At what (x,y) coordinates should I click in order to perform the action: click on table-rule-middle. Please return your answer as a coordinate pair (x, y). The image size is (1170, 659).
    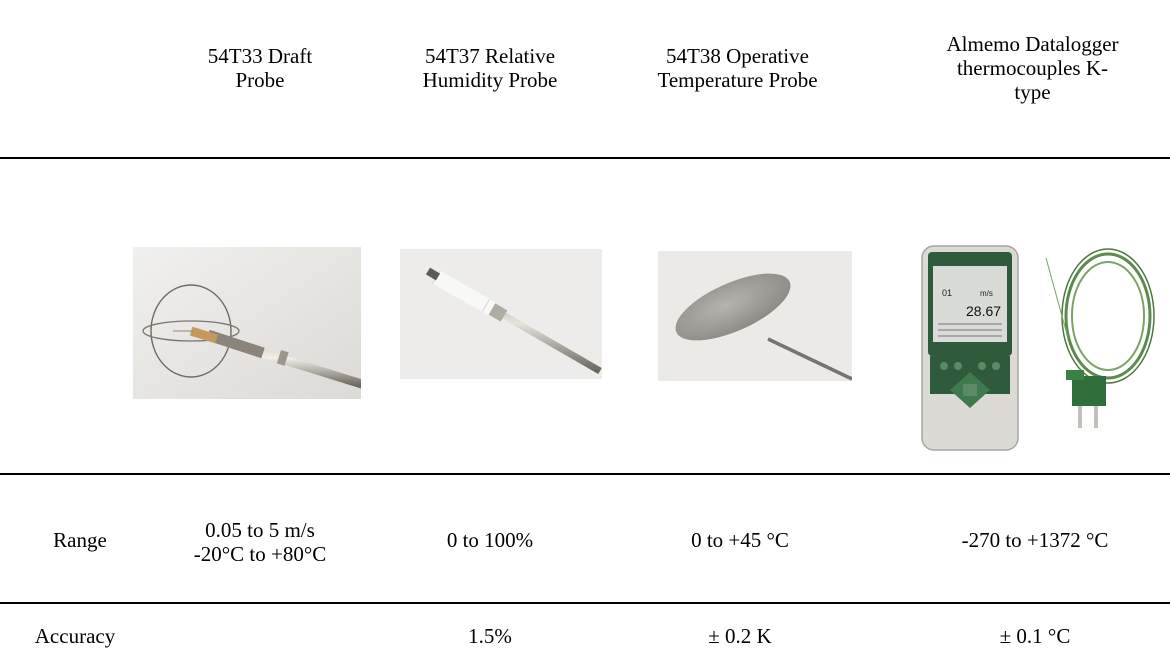
    Looking at the image, I should click on (585, 474).